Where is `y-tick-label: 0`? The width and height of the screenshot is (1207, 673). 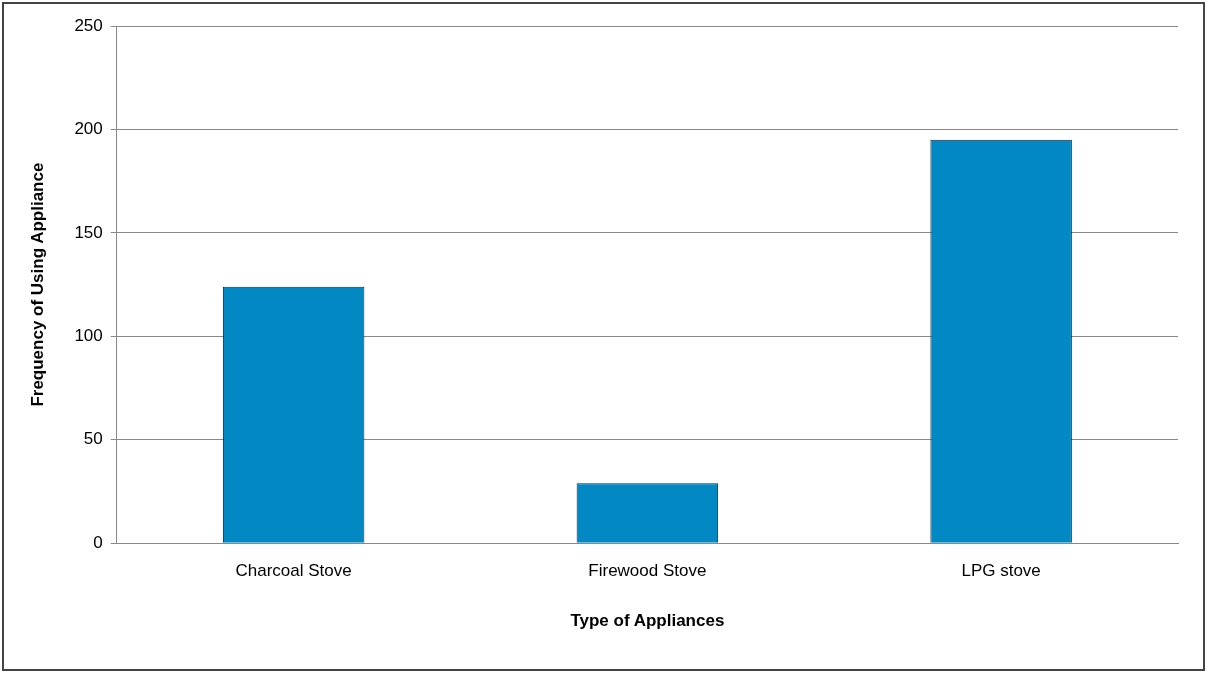 y-tick-label: 0 is located at coordinates (98, 542).